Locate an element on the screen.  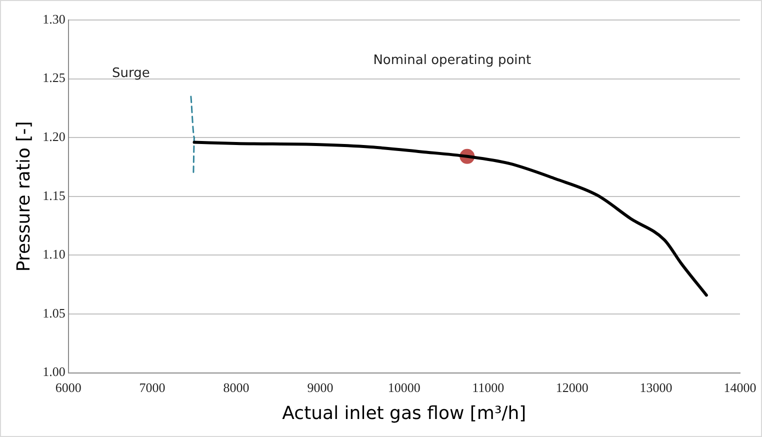
y-tick-label: 1.20 is located at coordinates (54, 136).